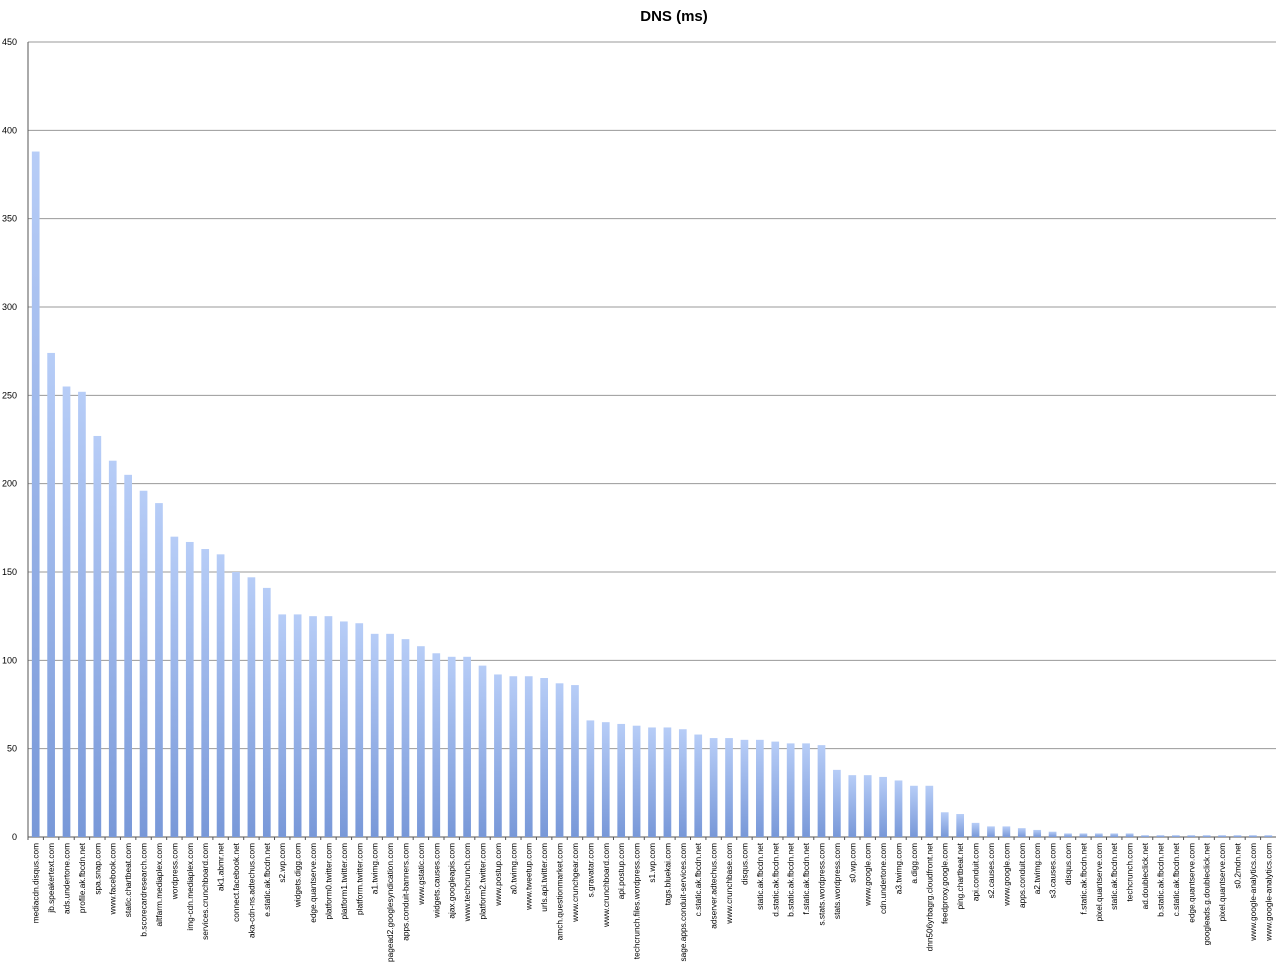 The image size is (1288, 972). Describe the element at coordinates (313, 883) in the screenshot. I see `x-tick-label: edge.quantserve.com` at that location.